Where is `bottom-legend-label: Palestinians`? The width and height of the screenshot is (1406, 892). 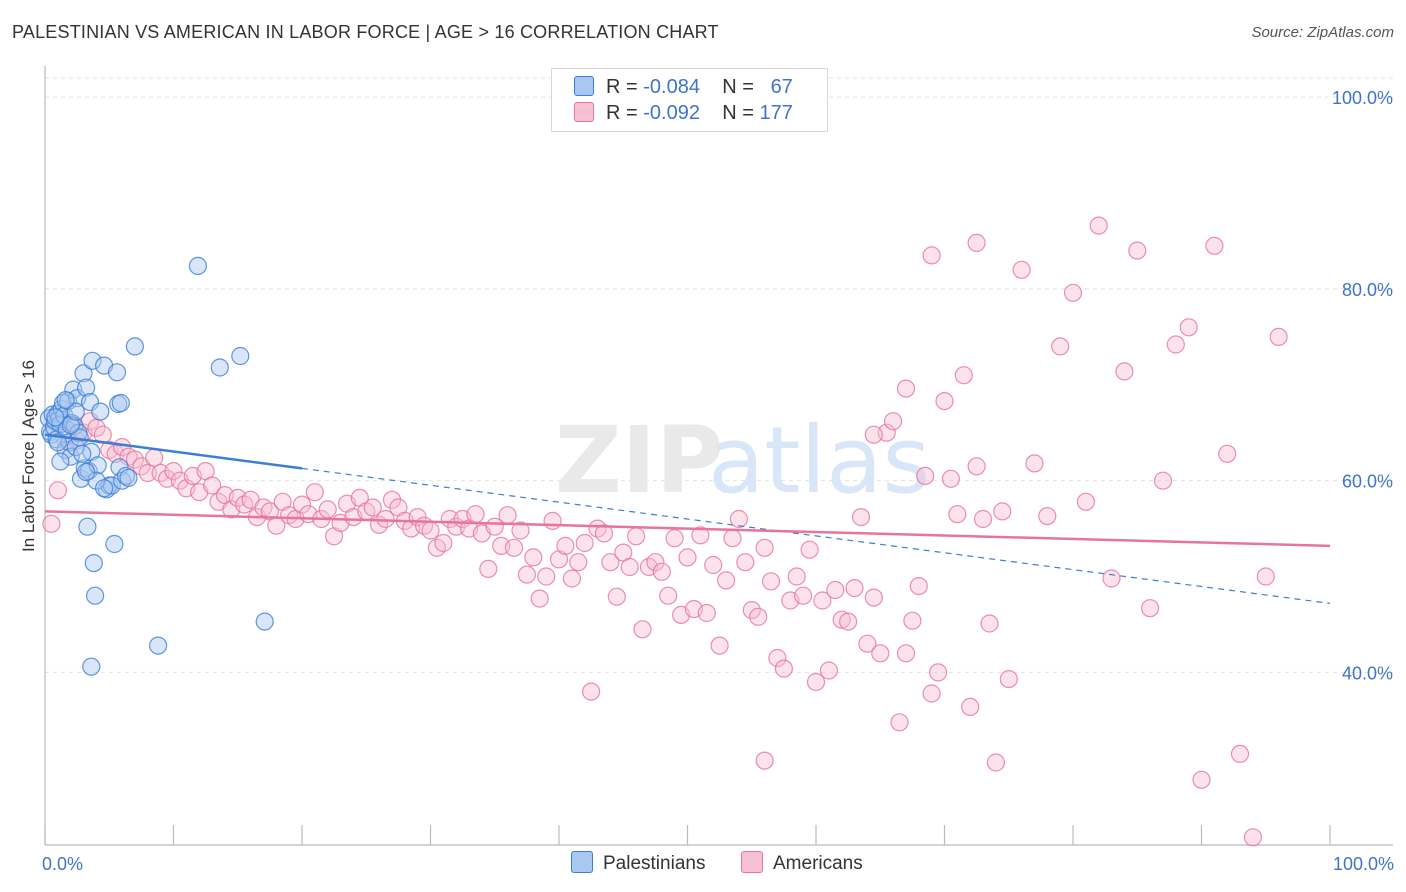
bottom-legend-label: Palestinians is located at coordinates (654, 863).